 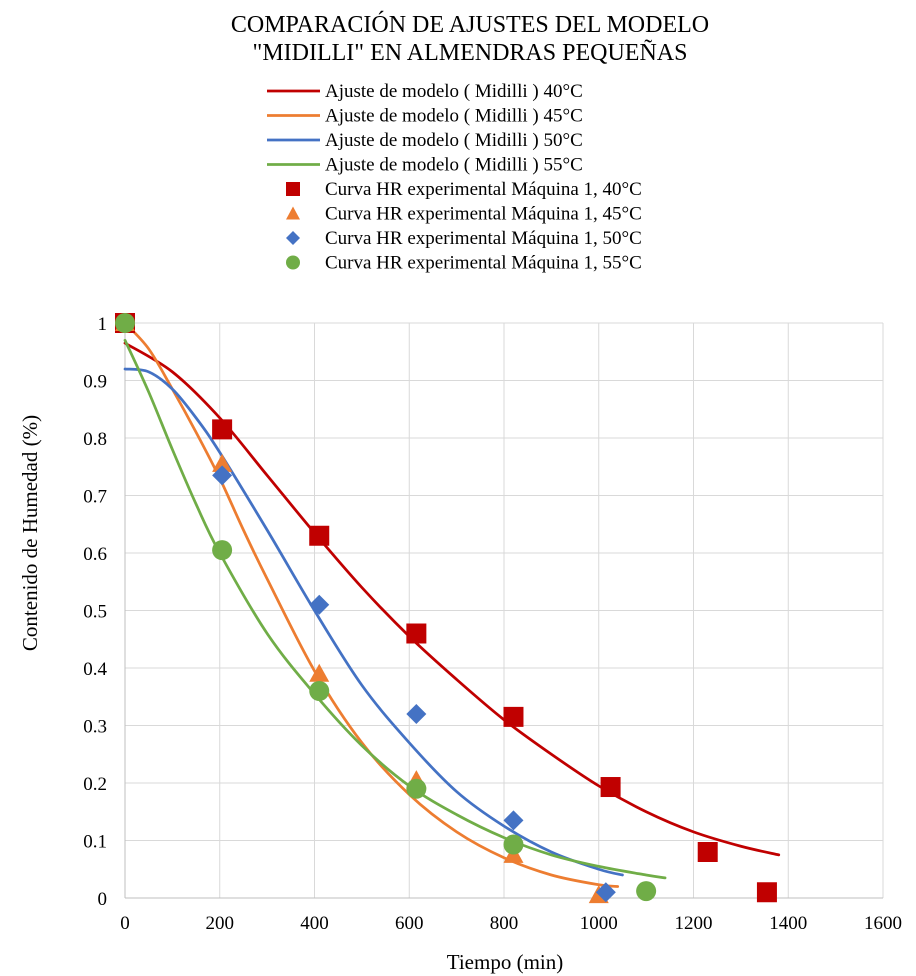 I want to click on legend-entry-ajuste-de-modelo-midilli-50-c: Ajuste de modelo ( Midilli ) 50°C, so click(x=425, y=140).